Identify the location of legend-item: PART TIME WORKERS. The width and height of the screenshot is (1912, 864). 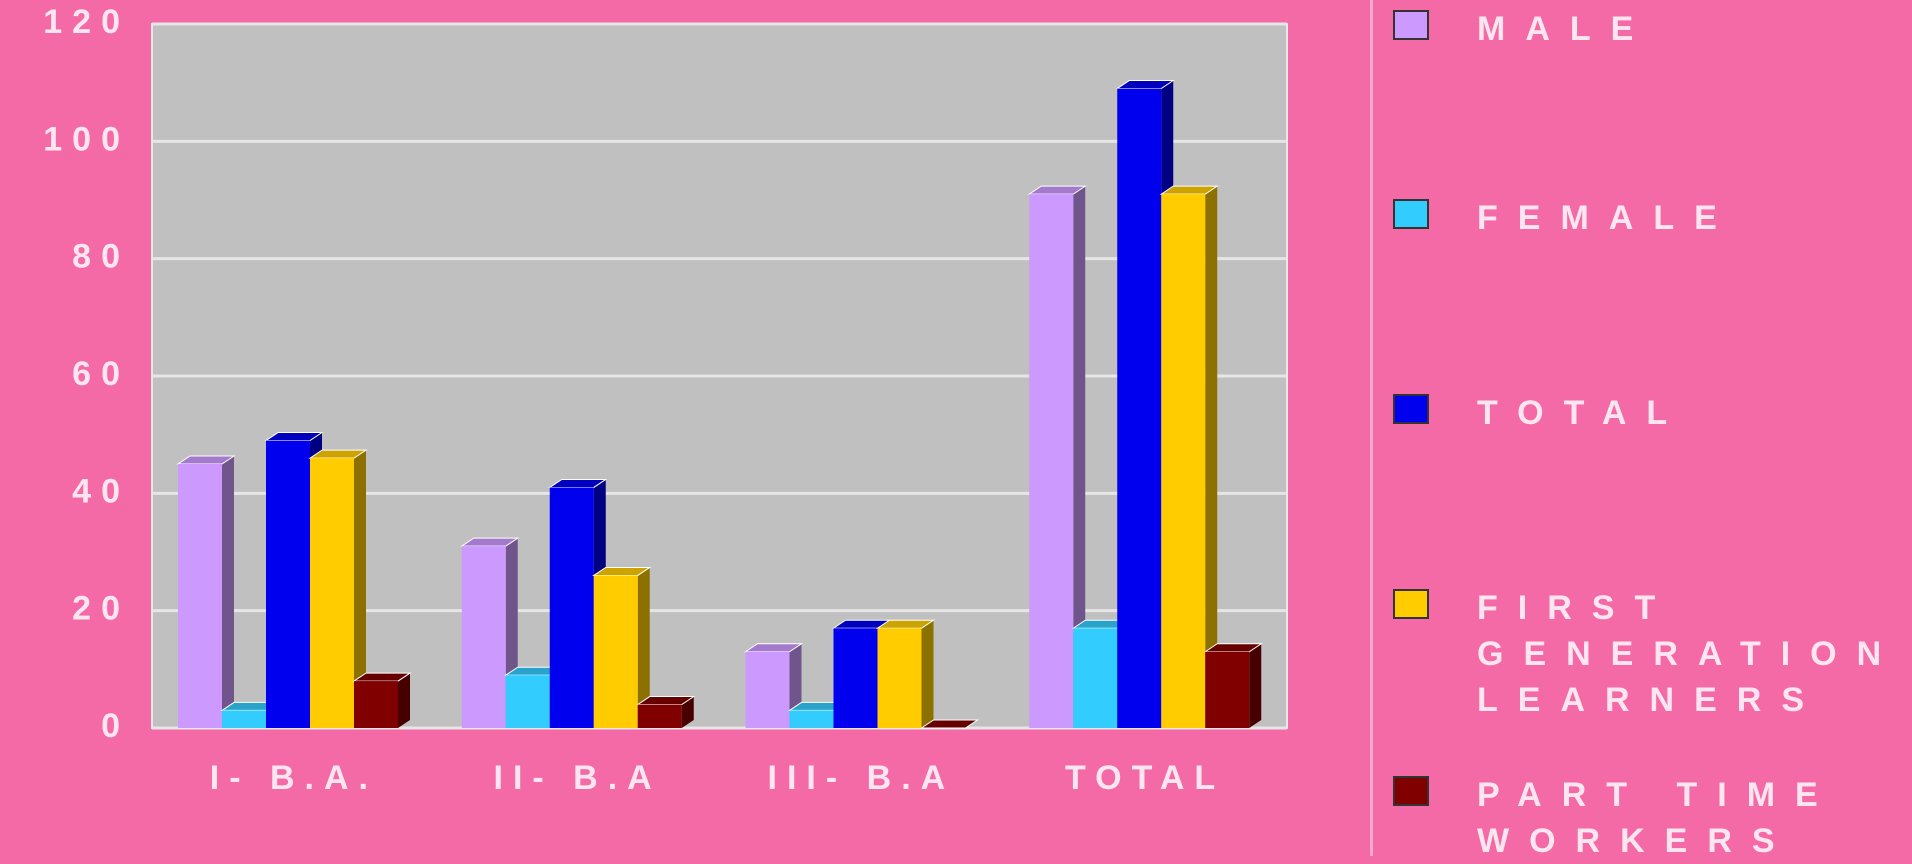
(1652, 818).